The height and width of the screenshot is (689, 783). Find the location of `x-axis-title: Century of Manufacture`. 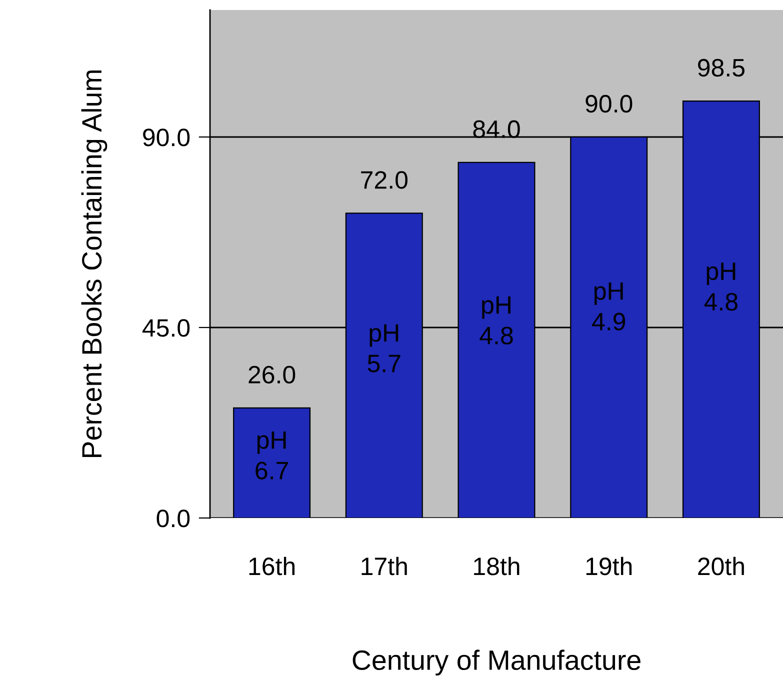

x-axis-title: Century of Manufacture is located at coordinates (496, 663).